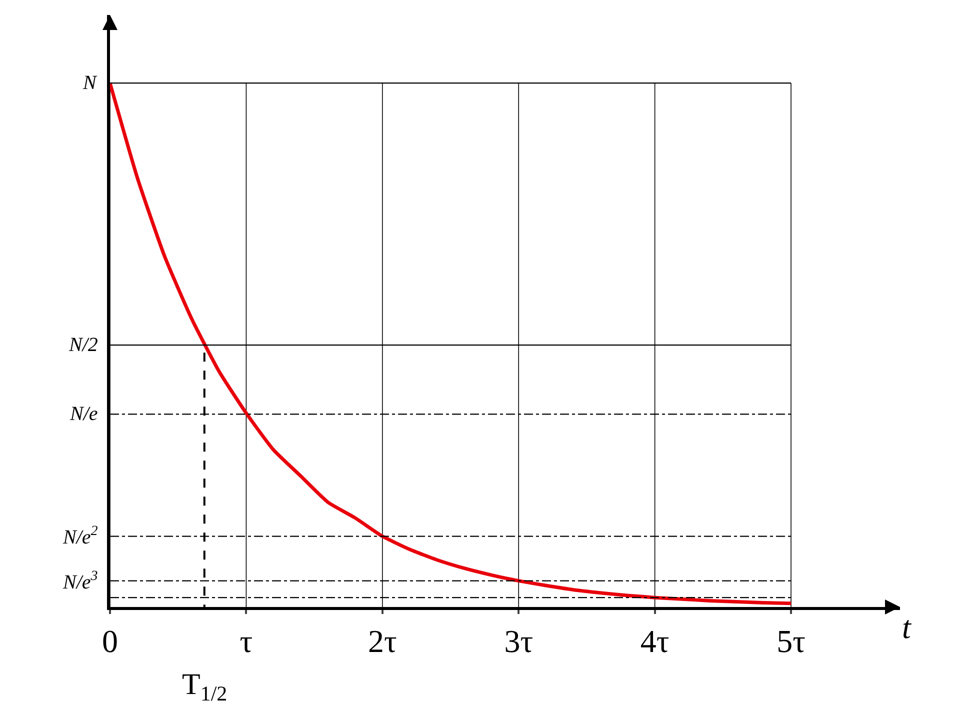  Describe the element at coordinates (205, 687) in the screenshot. I see `ref-line-label: T$_{1/2}$` at that location.